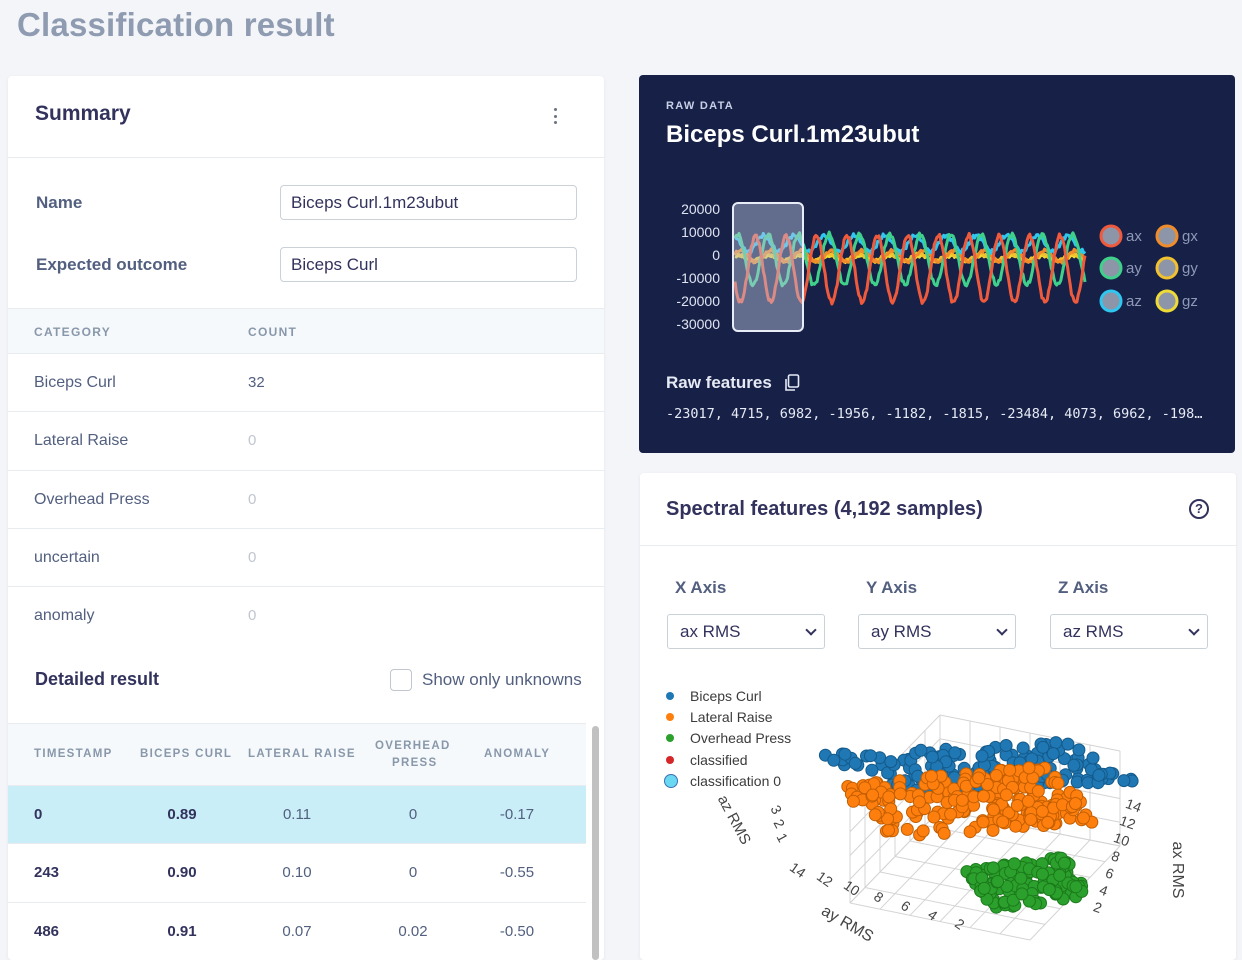 The image size is (1242, 960). I want to click on show-only-unknowns-toggle: Show only unknowns, so click(486, 680).